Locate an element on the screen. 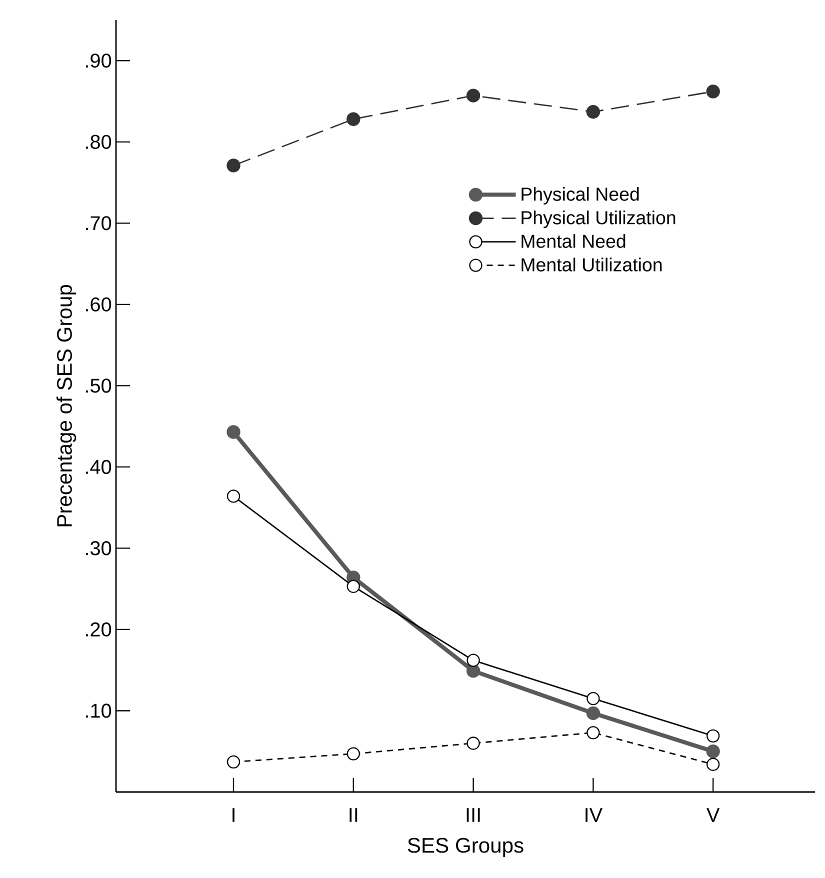 This screenshot has height=878, width=825. y-axis-title: Precentage of SES Group is located at coordinates (66, 405).